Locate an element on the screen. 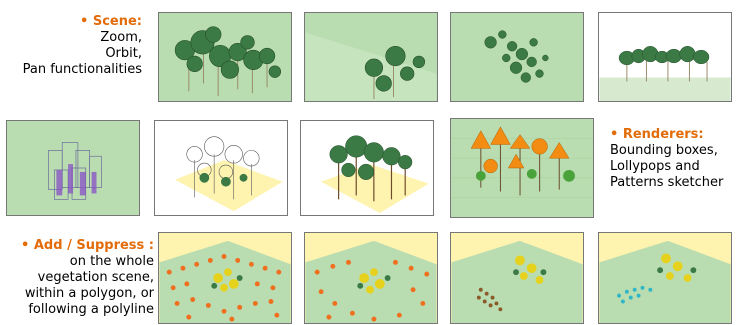 This screenshot has height=325, width=736. add-suppress-line-2: vegetation scene, is located at coordinates (95, 277).